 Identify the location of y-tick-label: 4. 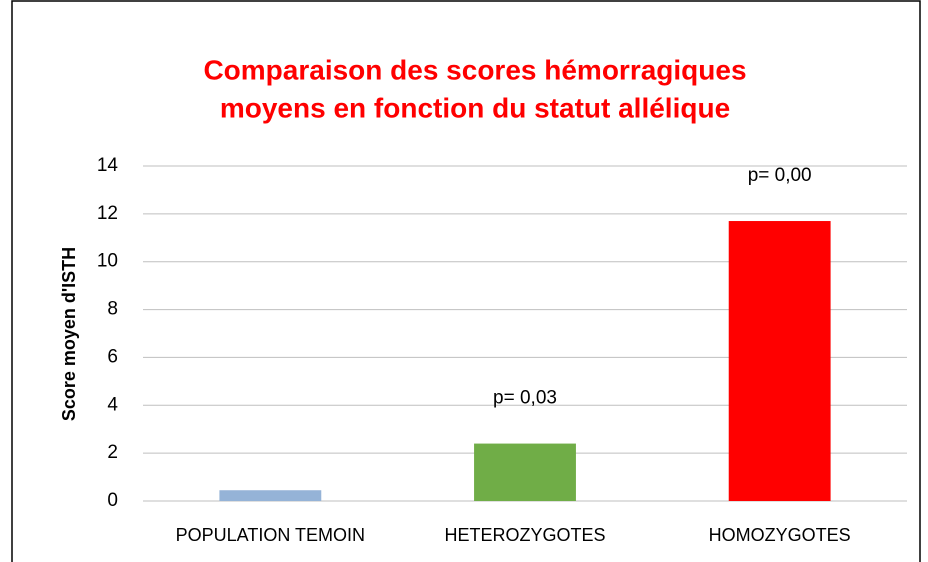
(112, 404).